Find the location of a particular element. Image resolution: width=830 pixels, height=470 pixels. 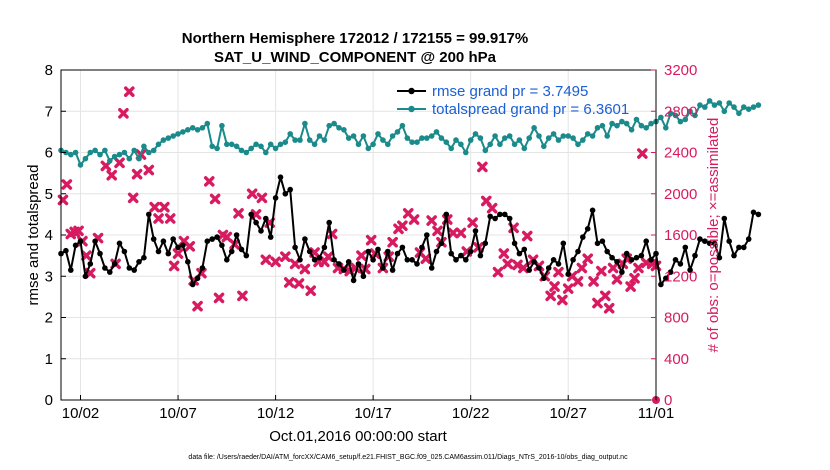

y-right-tick-label: 3200 is located at coordinates (680, 70).